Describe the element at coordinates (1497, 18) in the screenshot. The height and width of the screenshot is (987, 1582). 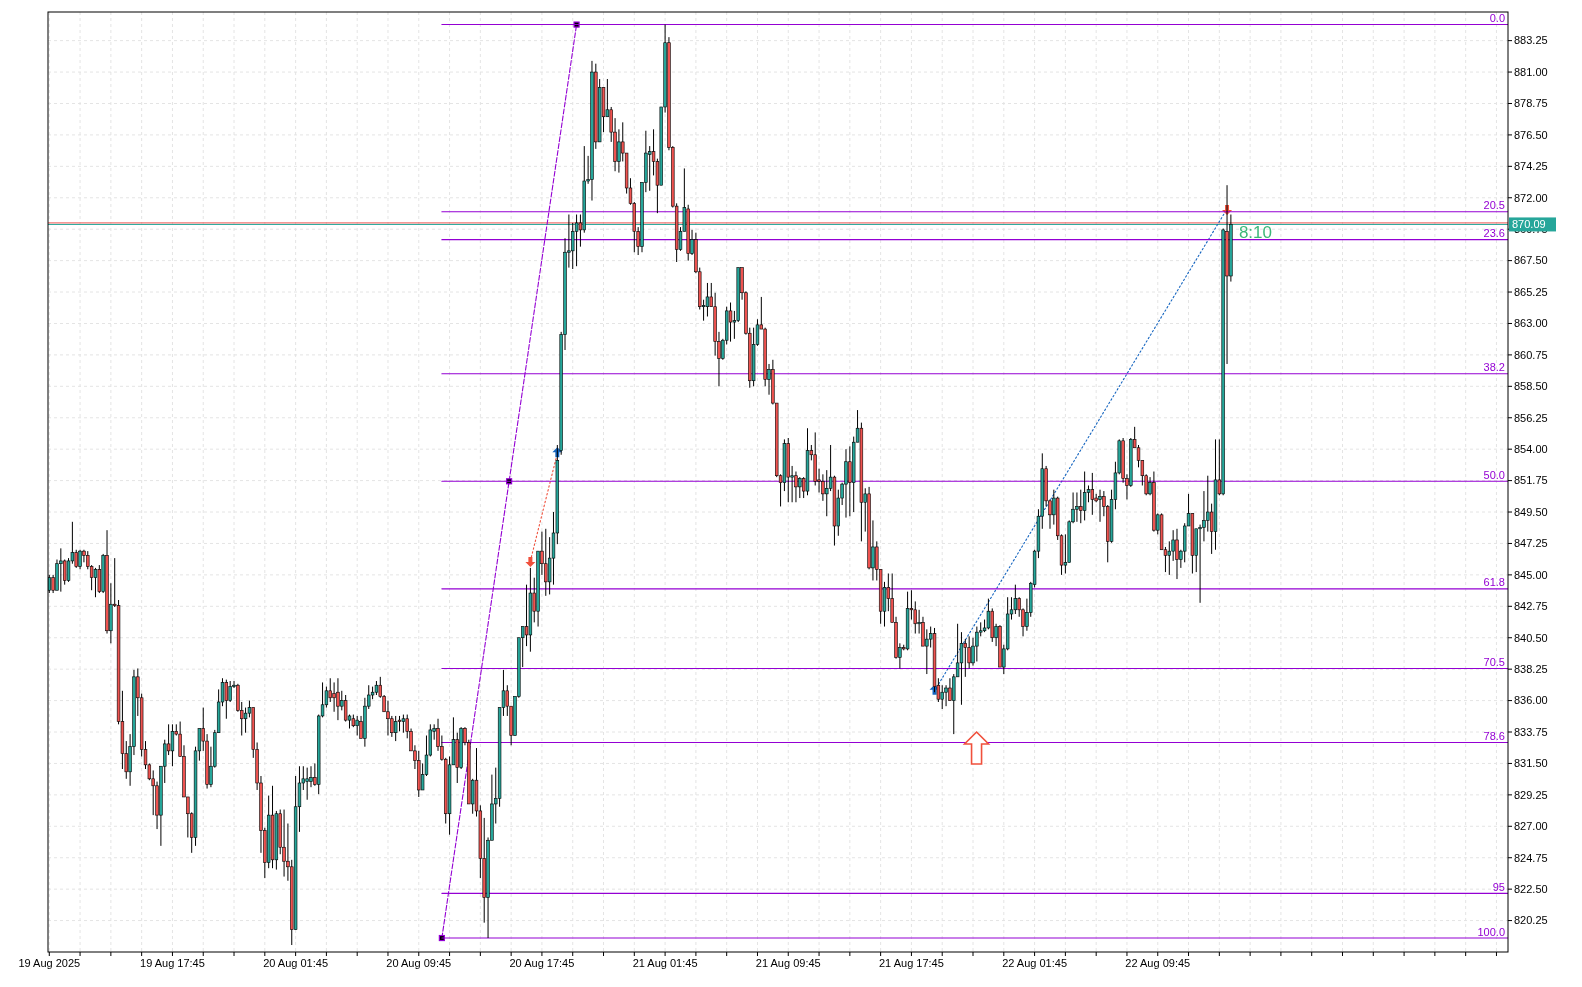
I see `series-label: 0.0` at that location.